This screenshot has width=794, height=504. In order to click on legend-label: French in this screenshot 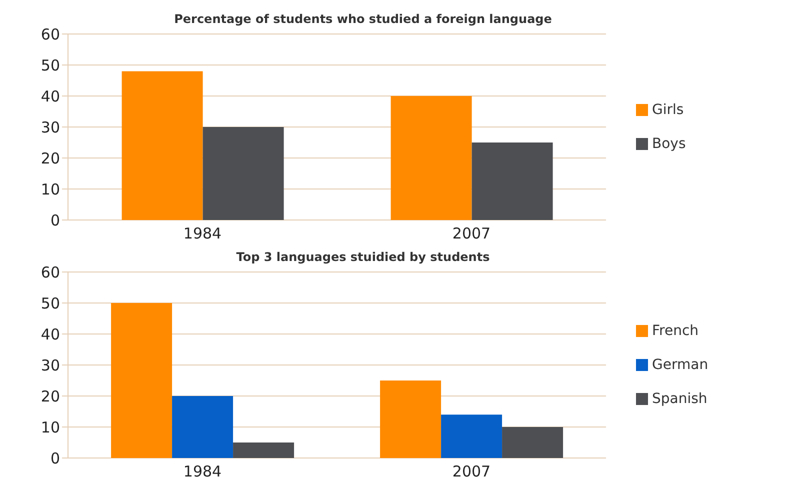, I will do `click(675, 331)`.